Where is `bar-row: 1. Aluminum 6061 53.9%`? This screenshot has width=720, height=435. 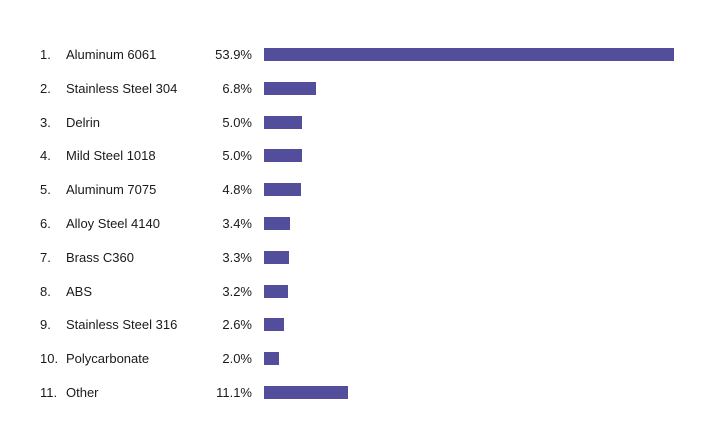 bar-row: 1. Aluminum 6061 53.9% is located at coordinates (360, 55).